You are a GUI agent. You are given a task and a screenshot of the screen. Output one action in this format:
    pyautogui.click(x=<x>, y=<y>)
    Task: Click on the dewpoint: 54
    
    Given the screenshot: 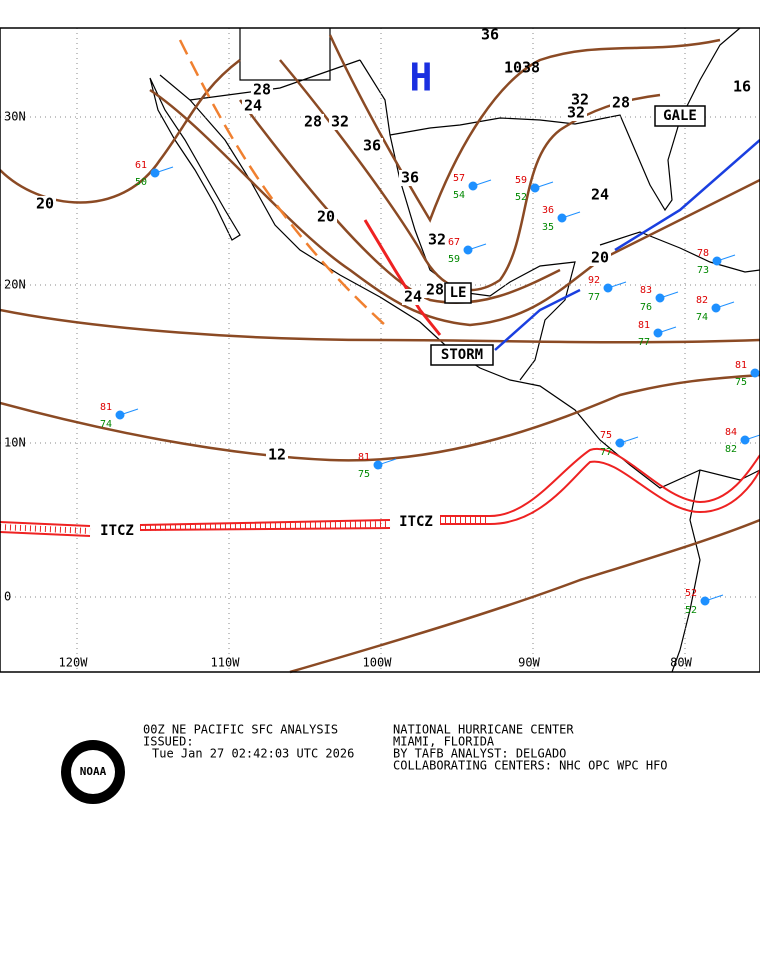 What is the action you would take?
    pyautogui.click(x=459, y=195)
    